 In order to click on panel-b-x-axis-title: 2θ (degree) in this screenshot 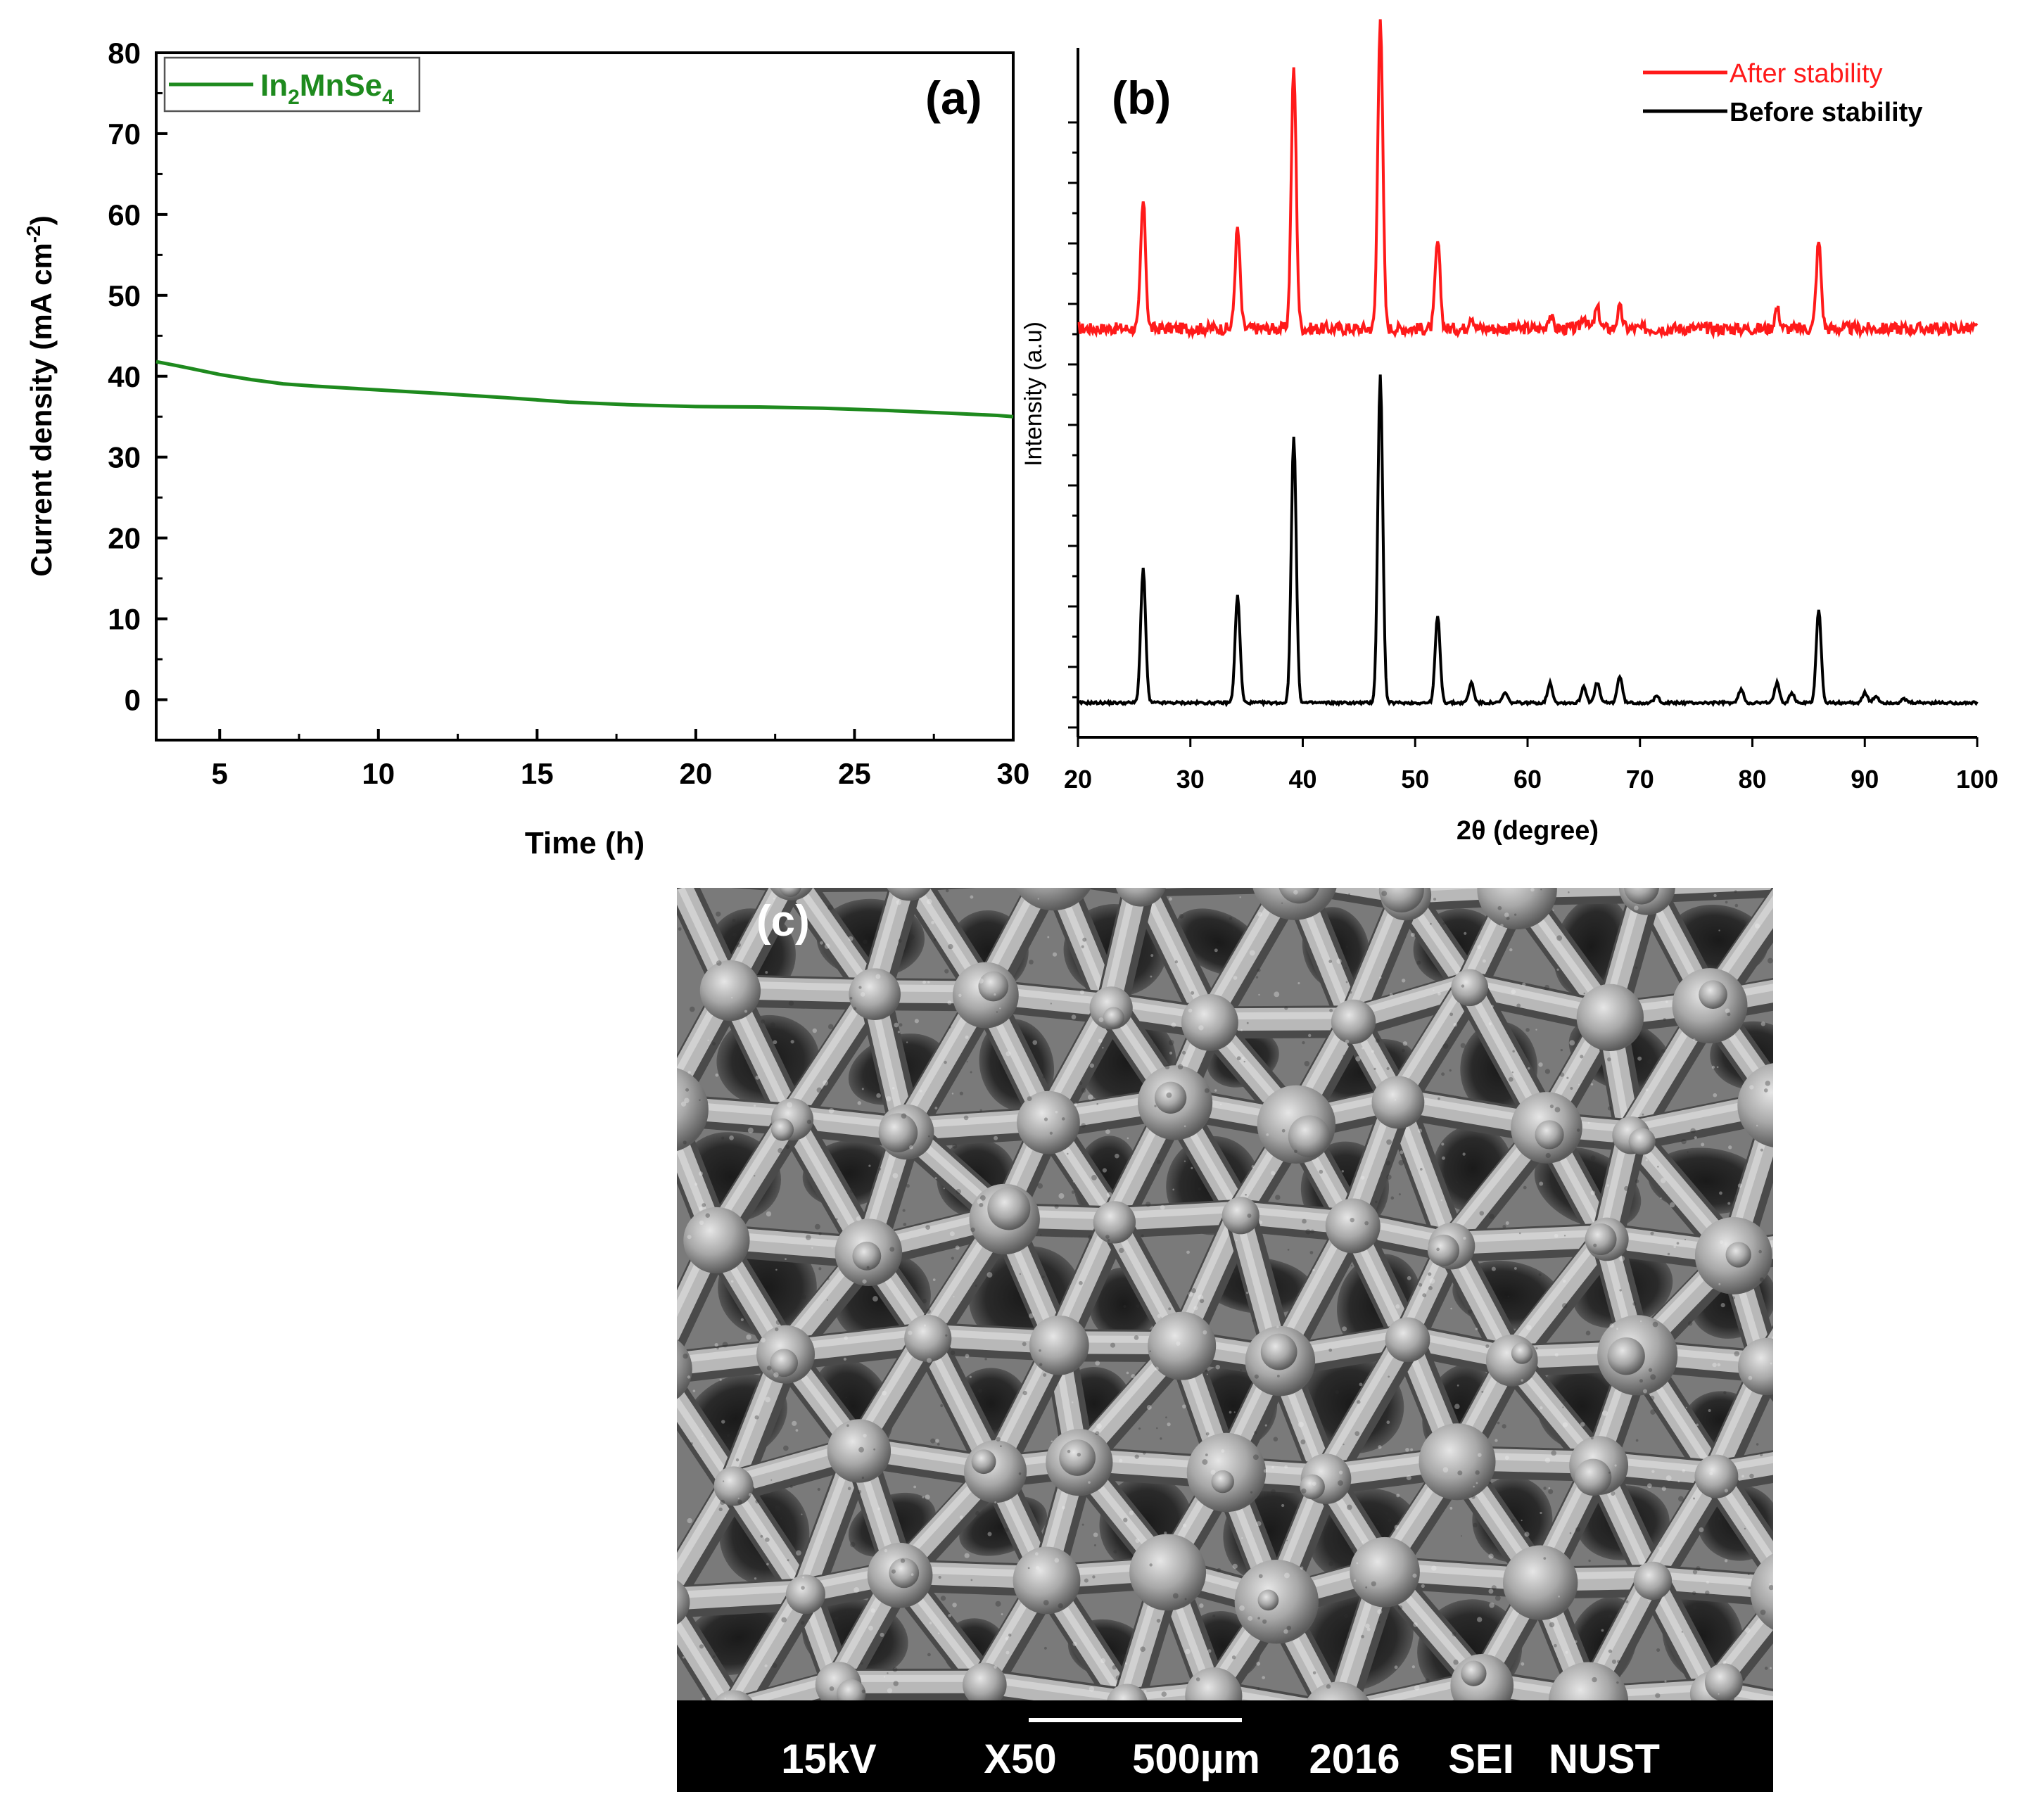, I will do `click(1528, 831)`.